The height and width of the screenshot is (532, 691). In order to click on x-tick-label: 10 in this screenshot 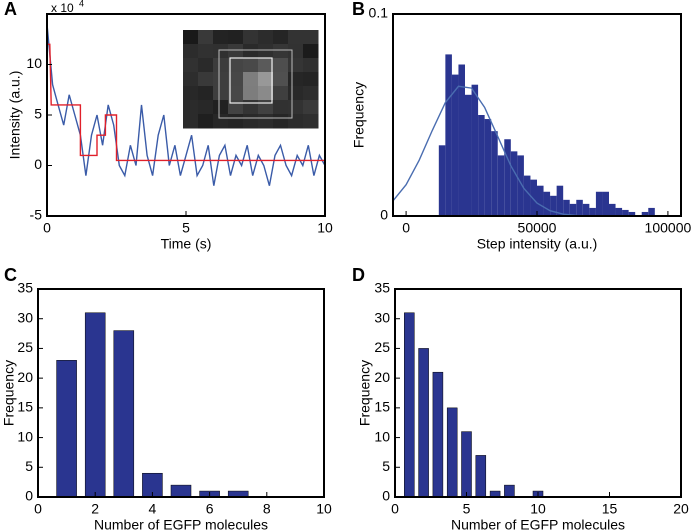, I will do `click(325, 228)`.